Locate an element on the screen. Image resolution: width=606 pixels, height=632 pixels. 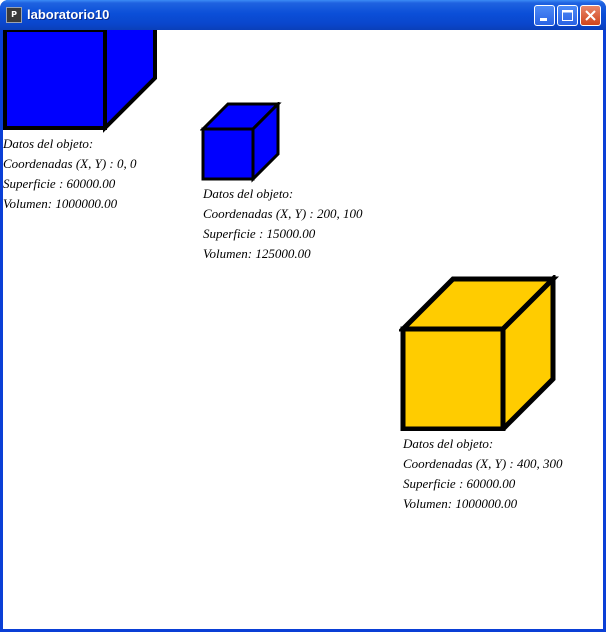
object-2-surface: Superficie : 15000.00 is located at coordinates (259, 233).